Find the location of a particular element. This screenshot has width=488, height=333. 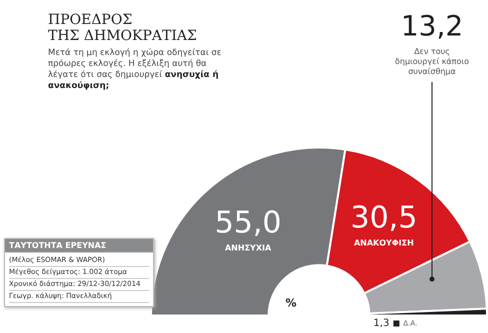

text: ΤΑΥΤΟΤΗΤΑ ΕΡΕΥΝΑΣ is located at coordinates (79, 246).